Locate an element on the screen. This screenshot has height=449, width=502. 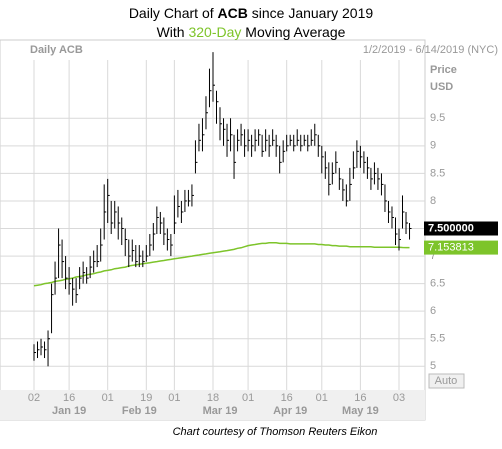
moving-average-line is located at coordinates (221, 264).